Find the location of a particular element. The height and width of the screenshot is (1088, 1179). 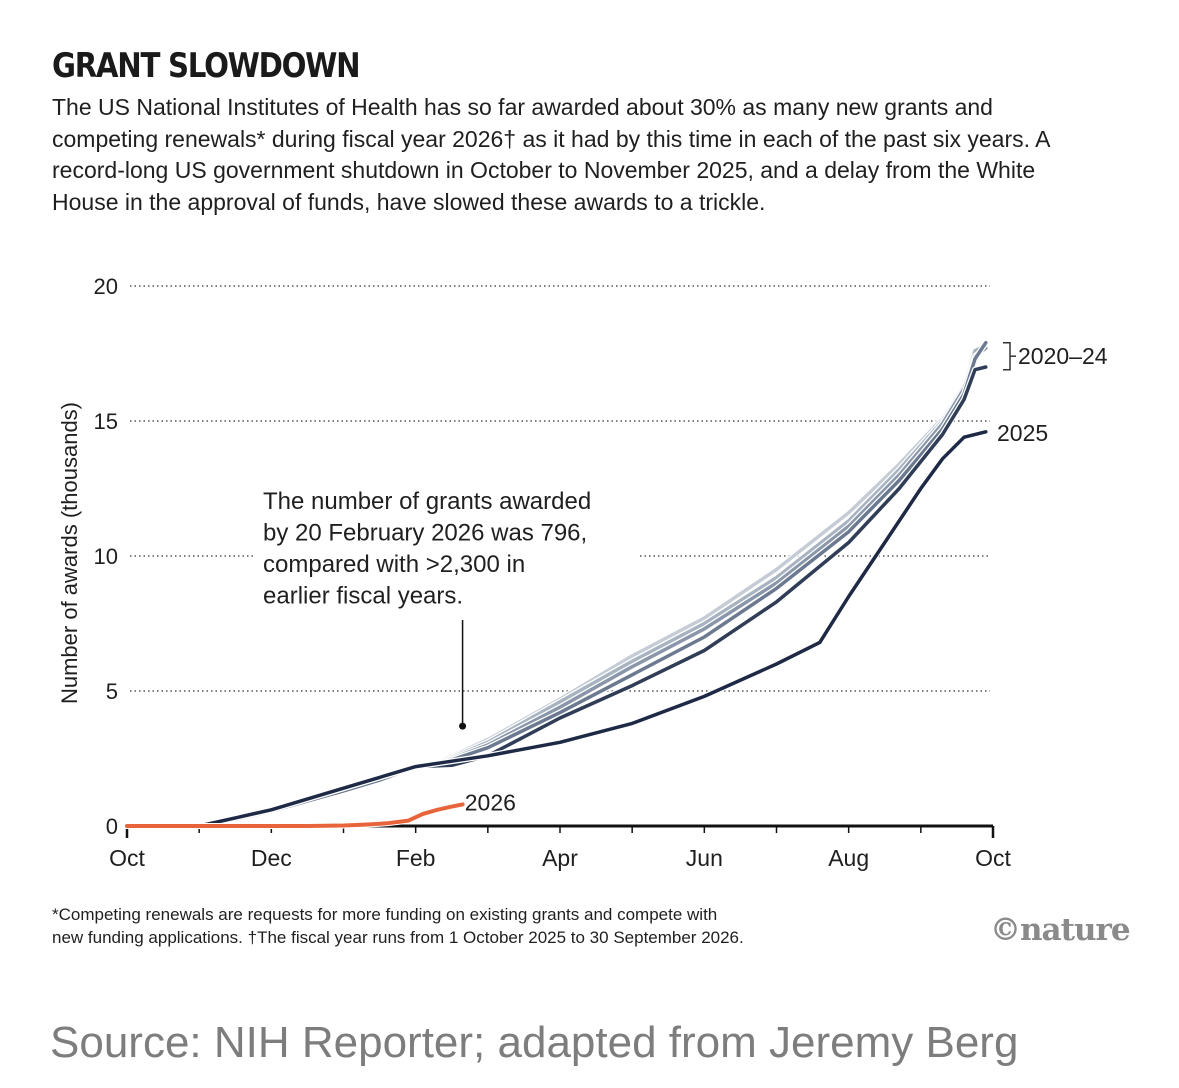

nature-logo: ©nature is located at coordinates (1060, 930).